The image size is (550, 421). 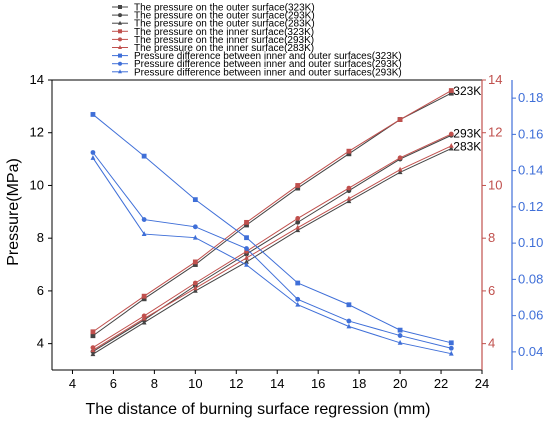 I want to click on x-tick-label: 18, so click(x=359, y=383).